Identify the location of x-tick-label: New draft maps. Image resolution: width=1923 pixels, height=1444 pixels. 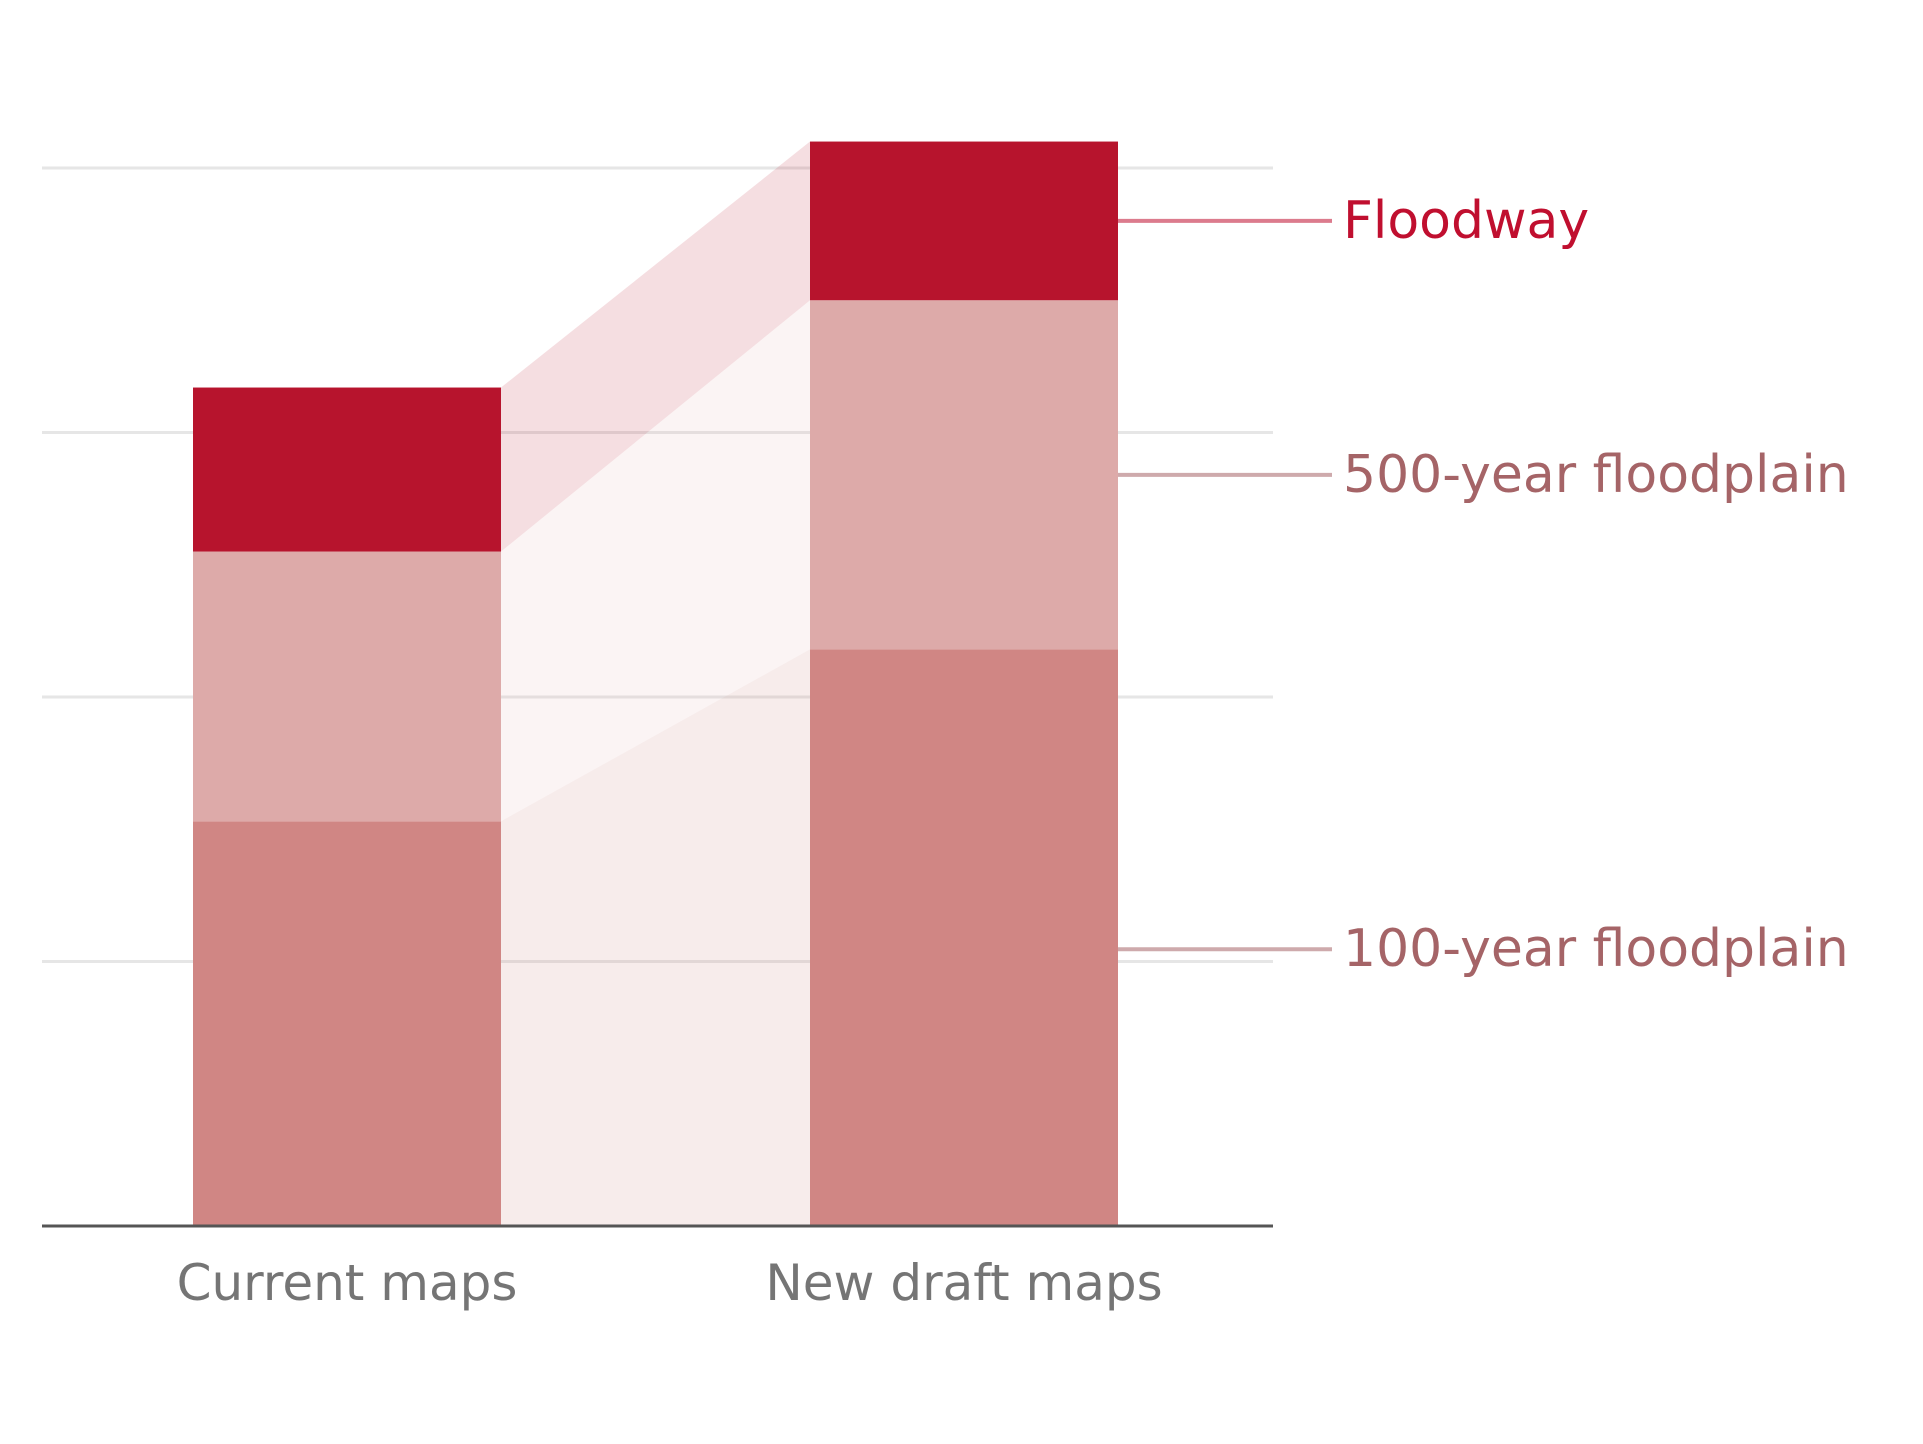
(963, 1283).